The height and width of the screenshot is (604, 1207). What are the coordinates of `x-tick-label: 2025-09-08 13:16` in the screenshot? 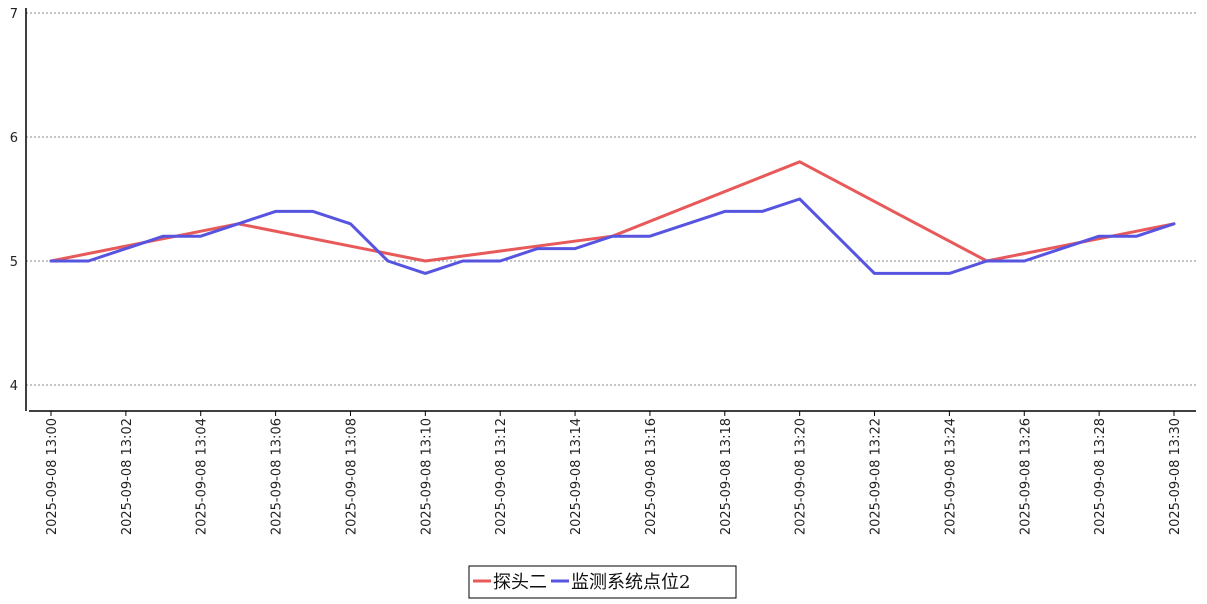 It's located at (651, 476).